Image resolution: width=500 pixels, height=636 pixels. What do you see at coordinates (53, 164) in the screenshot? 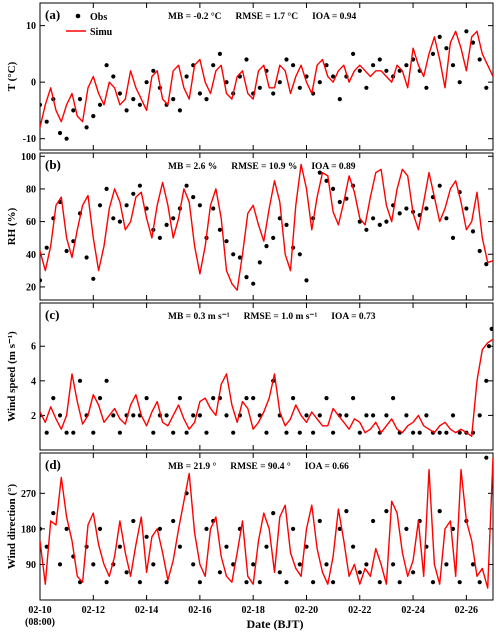
I see `panel-label: (b)` at bounding box center [53, 164].